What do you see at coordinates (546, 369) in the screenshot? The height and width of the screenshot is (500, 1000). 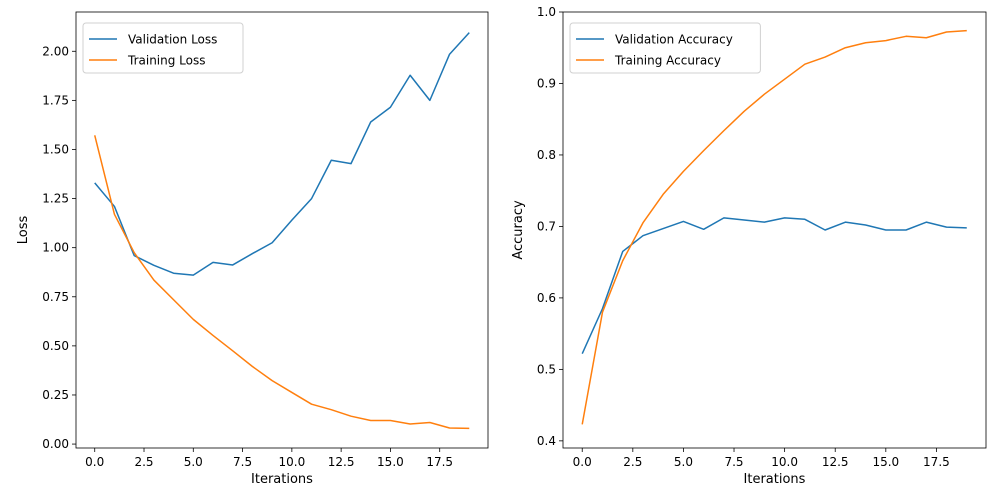 I see `y-tick-label: 0.5` at bounding box center [546, 369].